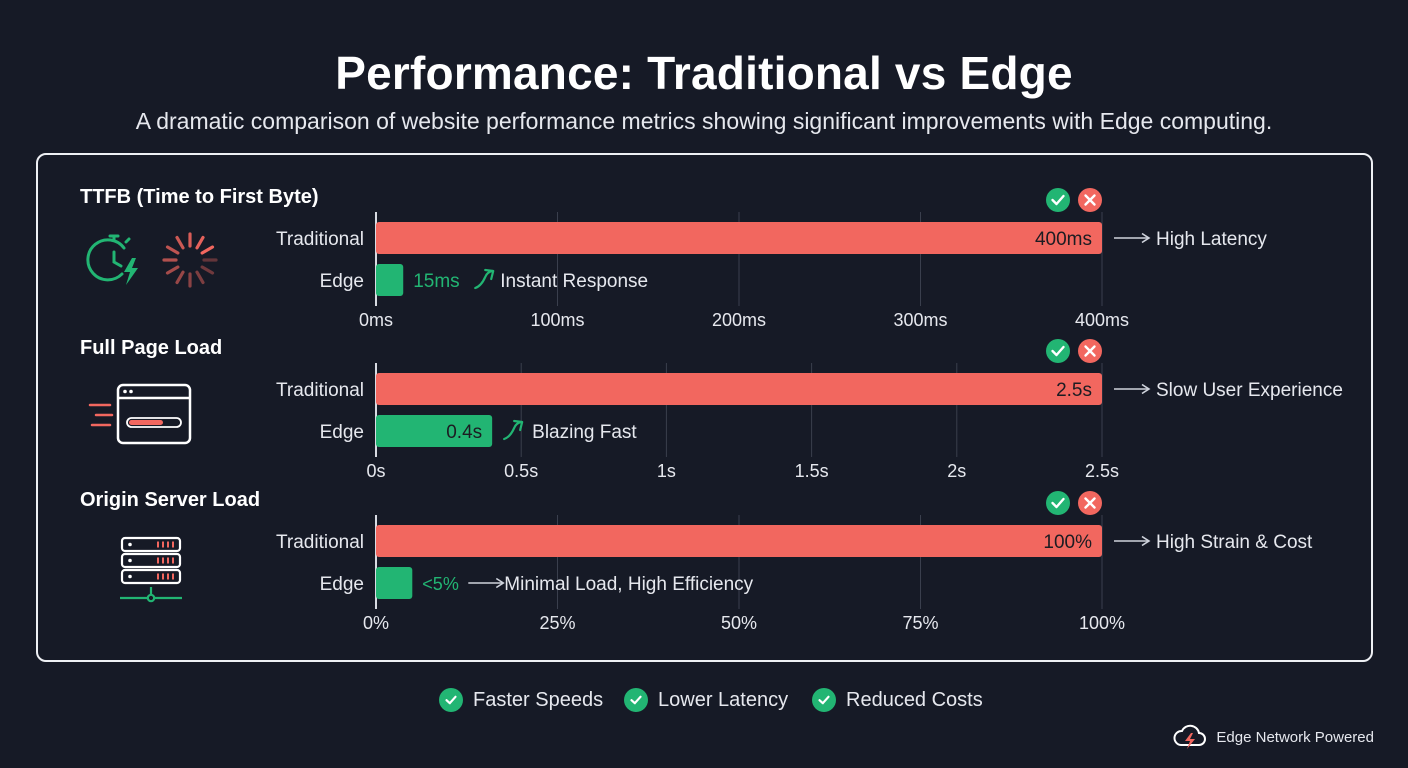  Describe the element at coordinates (666, 471) in the screenshot. I see `tick-label: 1s` at that location.